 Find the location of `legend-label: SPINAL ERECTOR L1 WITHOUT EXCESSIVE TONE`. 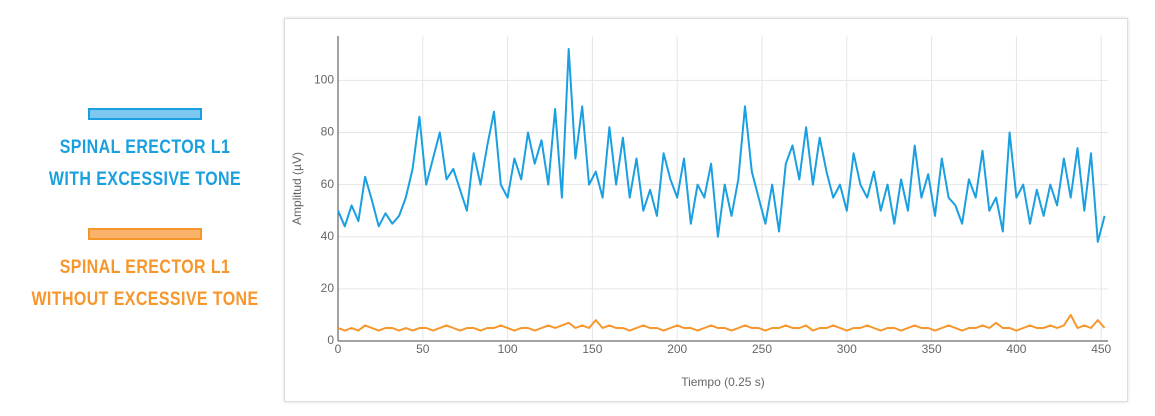

legend-label: SPINAL ERECTOR L1 WITHOUT EXCESSIVE TONE is located at coordinates (145, 283).